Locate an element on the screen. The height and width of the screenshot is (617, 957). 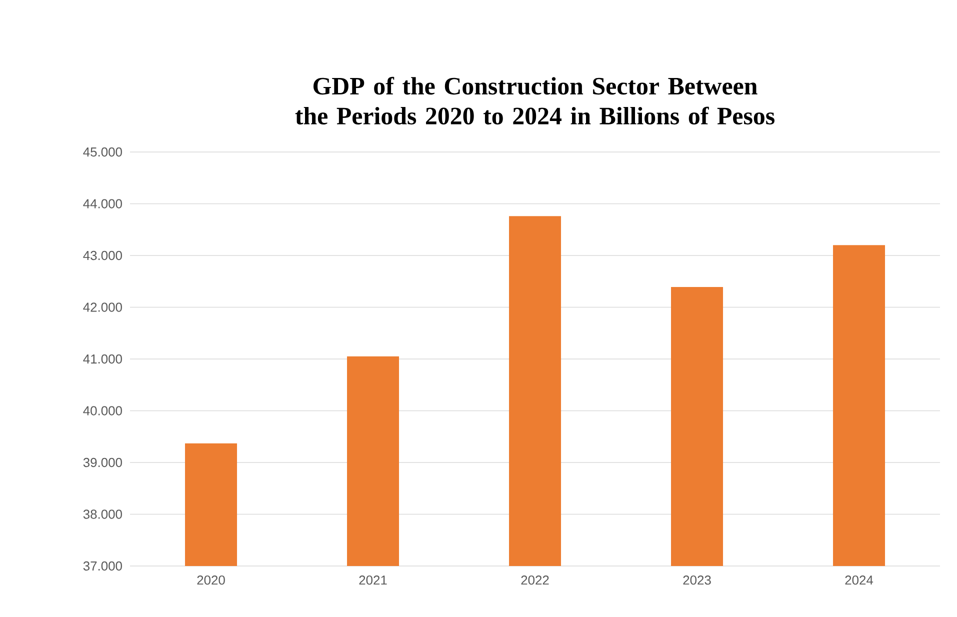
y-tick-label: 39.000 is located at coordinates (102, 463).